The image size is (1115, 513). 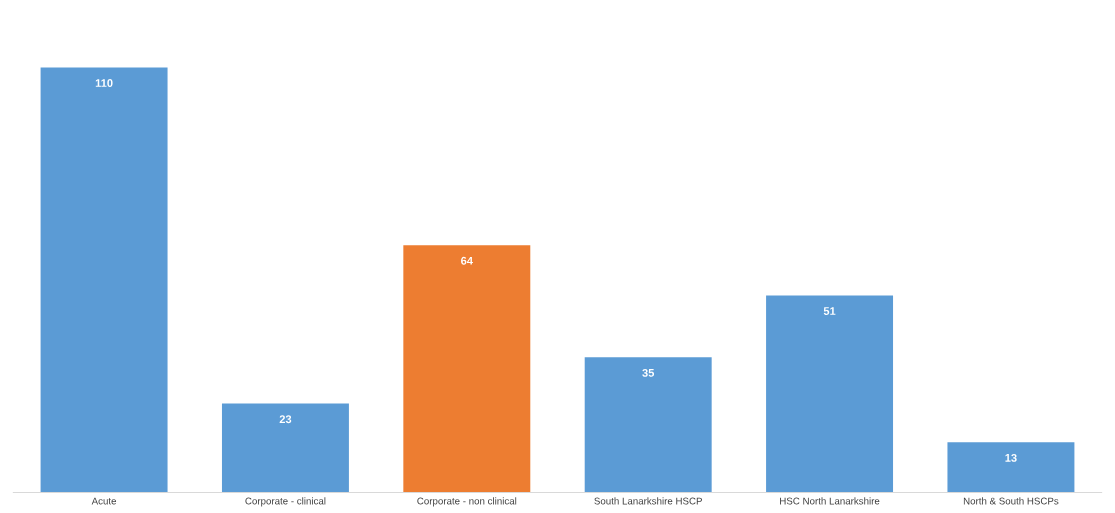 I want to click on x-tick-label: South Lanarkshire HSCP, so click(x=648, y=501).